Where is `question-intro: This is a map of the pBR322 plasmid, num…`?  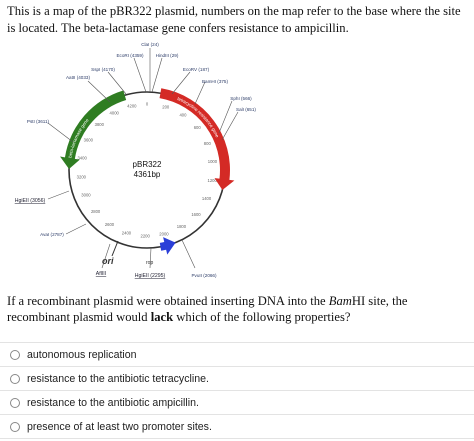
question-intro: This is a map of the pBR322 plasmid, num… is located at coordinates (234, 19).